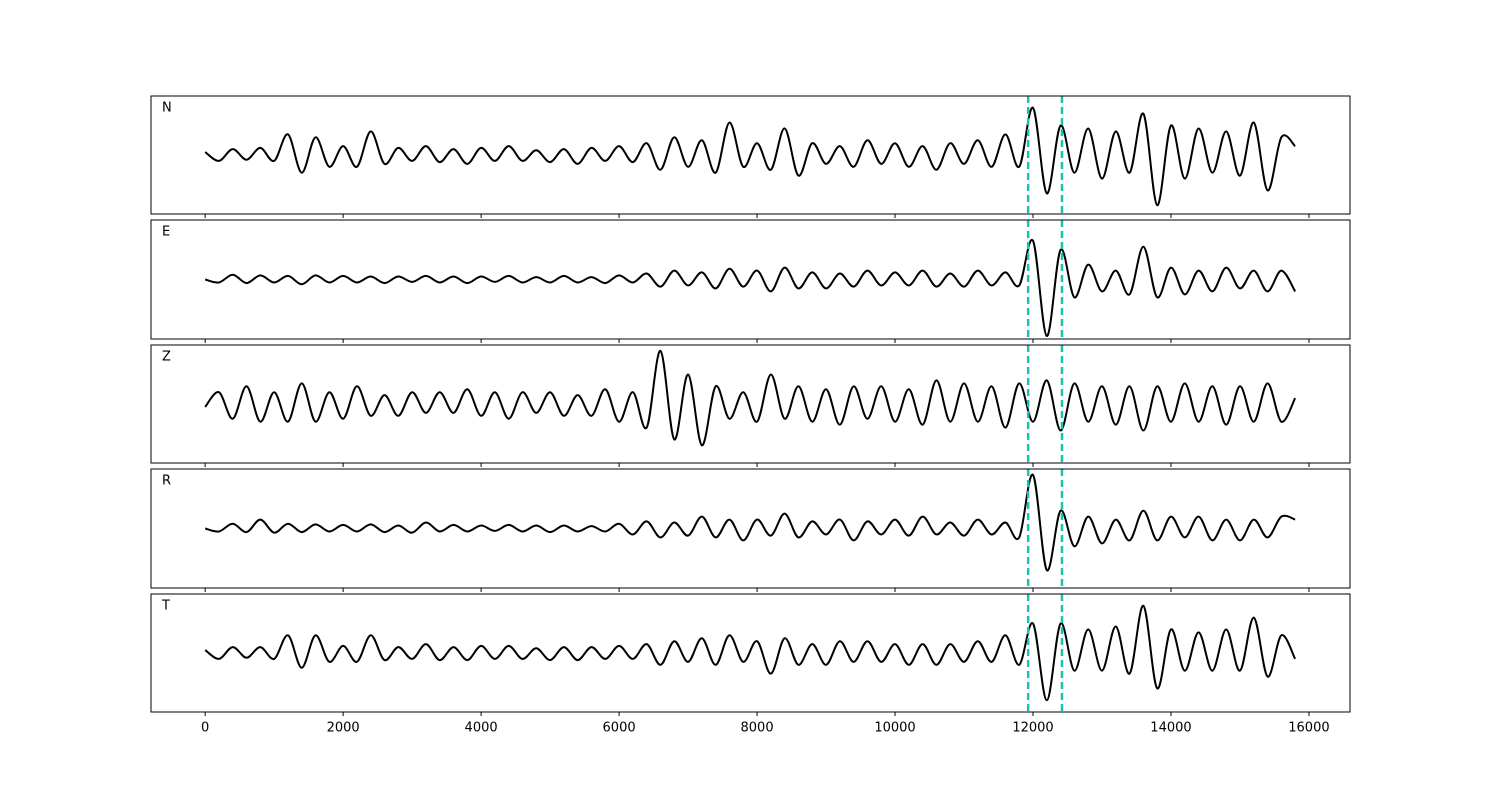 This screenshot has height=800, width=1500. What do you see at coordinates (205, 728) in the screenshot?
I see `x-tick-label: 0` at bounding box center [205, 728].